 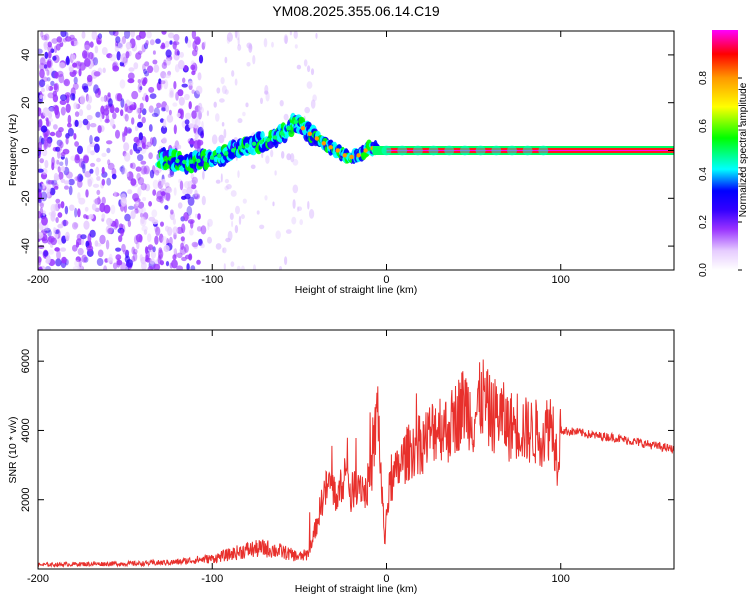 I want to click on figure-title: YM08.2025.355.06.14.C19, so click(x=356, y=11).